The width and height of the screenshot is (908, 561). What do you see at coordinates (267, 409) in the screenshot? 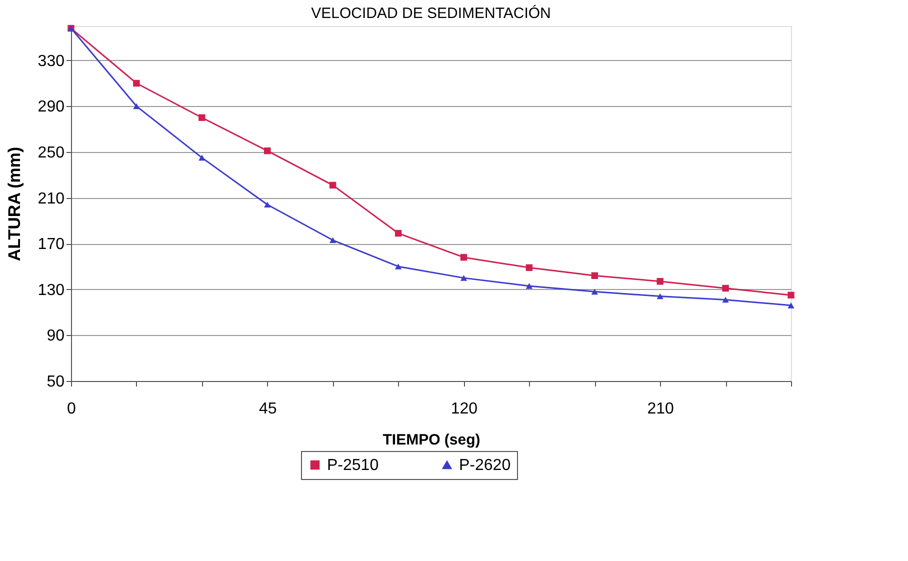
I see `x-tick-label: 45` at bounding box center [267, 409].